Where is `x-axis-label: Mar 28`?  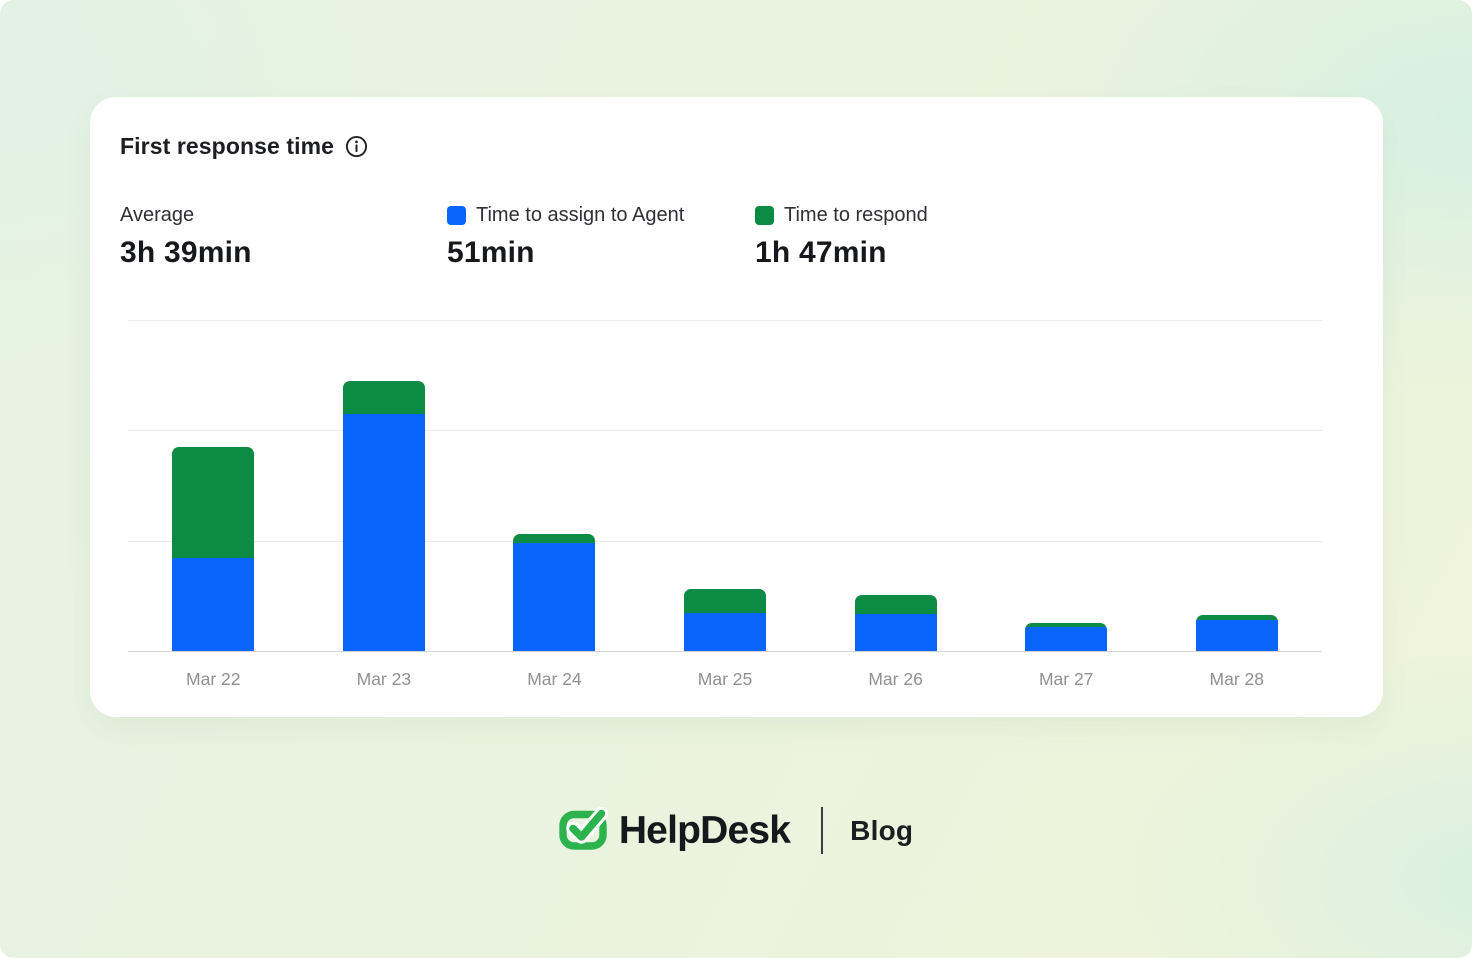 x-axis-label: Mar 28 is located at coordinates (1236, 679).